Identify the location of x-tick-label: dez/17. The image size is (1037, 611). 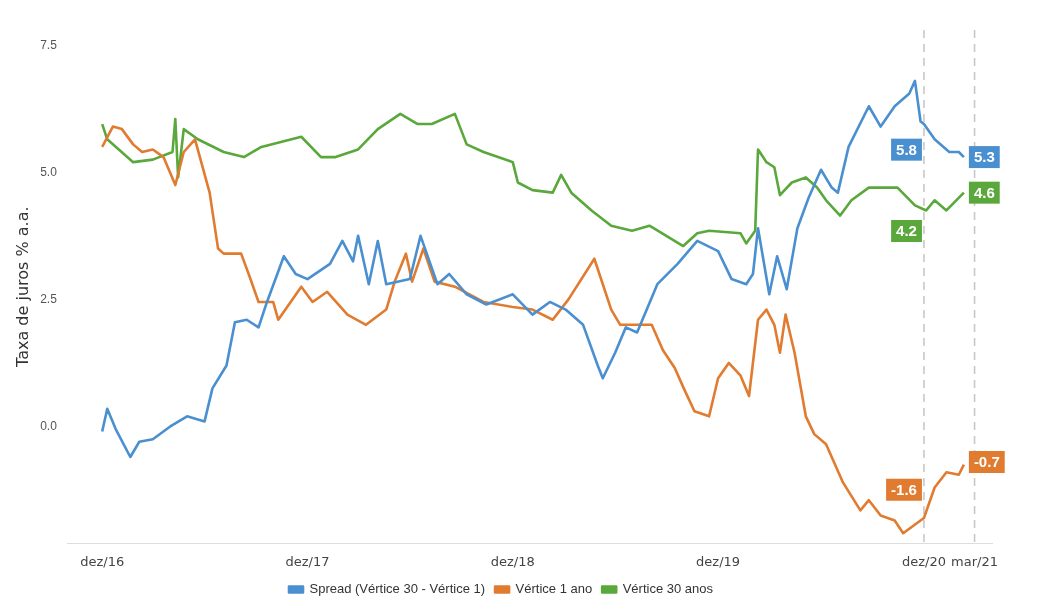
(307, 561).